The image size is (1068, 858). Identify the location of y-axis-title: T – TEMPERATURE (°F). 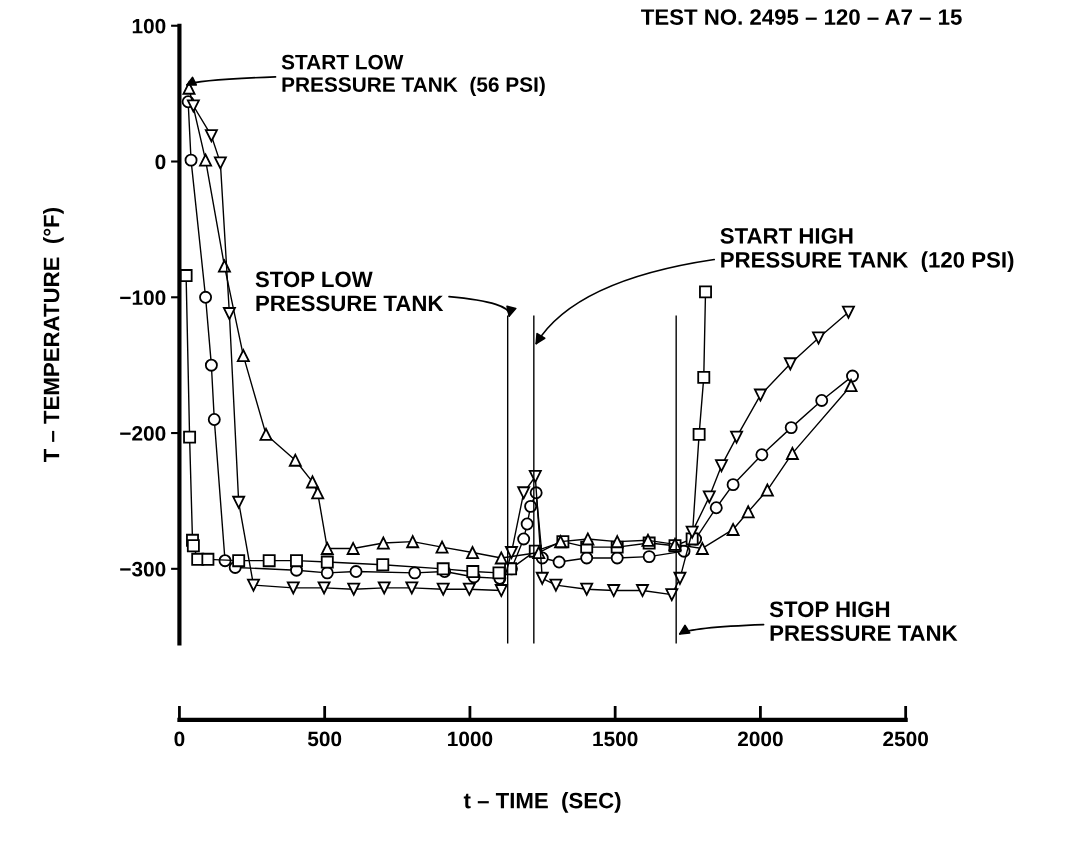
(53, 335).